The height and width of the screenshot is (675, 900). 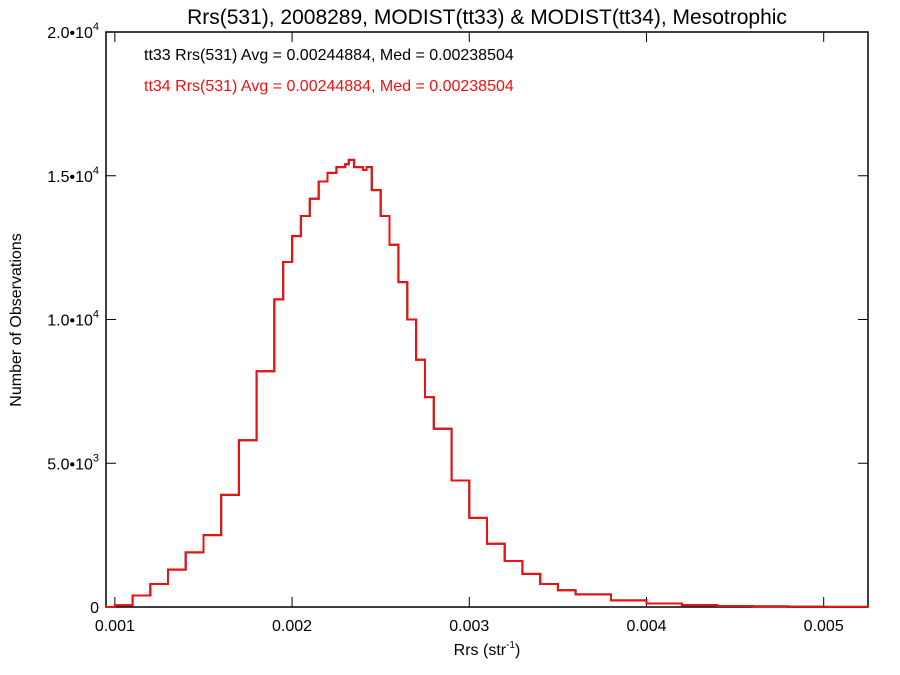 I want to click on x-axis-label-close: ), so click(x=517, y=650).